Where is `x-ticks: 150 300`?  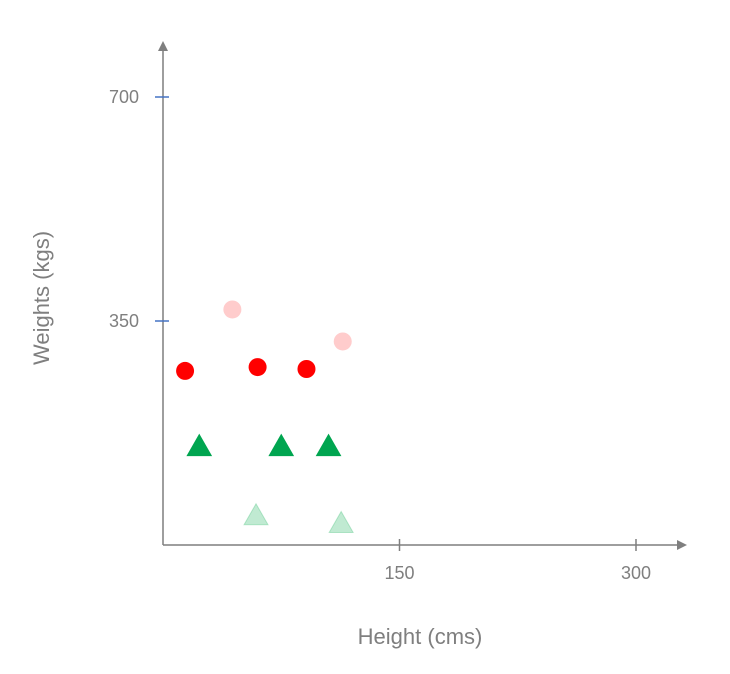
x-ticks: 150 300 is located at coordinates (517, 561).